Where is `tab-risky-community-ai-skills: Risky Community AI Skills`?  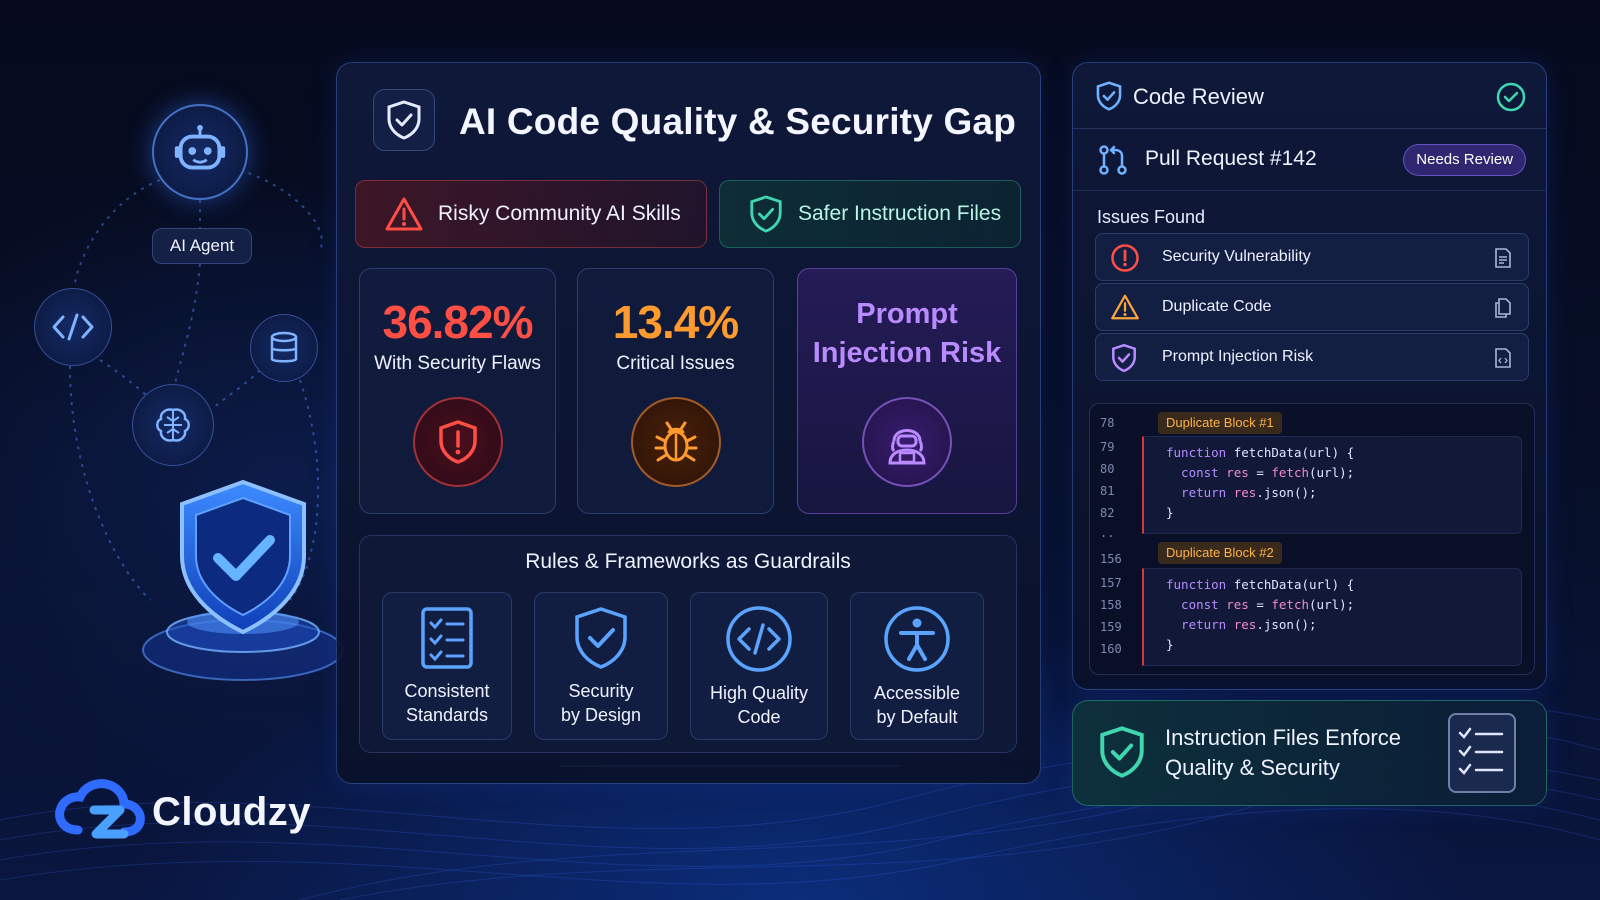 tab-risky-community-ai-skills: Risky Community AI Skills is located at coordinates (531, 214).